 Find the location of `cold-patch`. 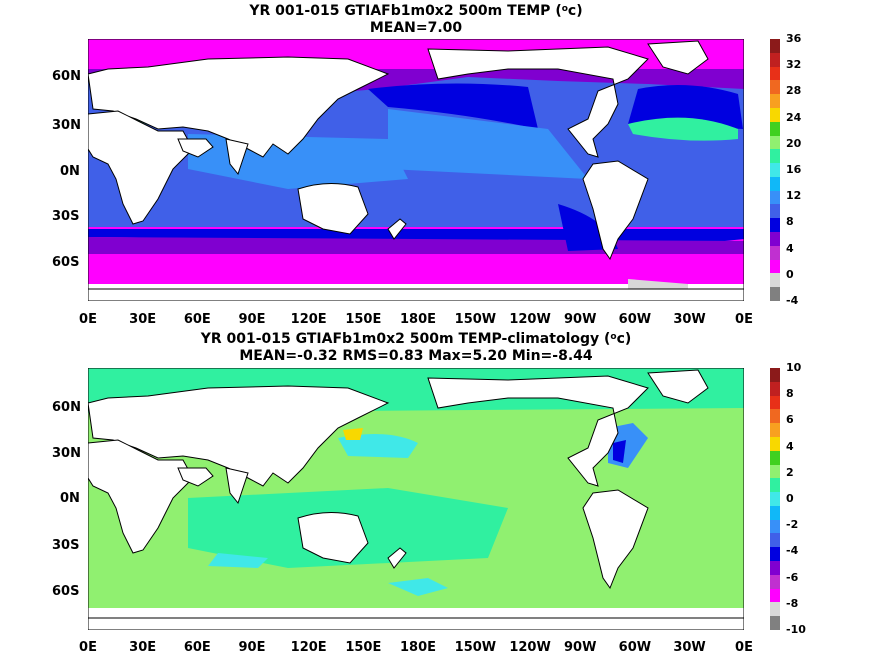

cold-patch is located at coordinates (238, 560).